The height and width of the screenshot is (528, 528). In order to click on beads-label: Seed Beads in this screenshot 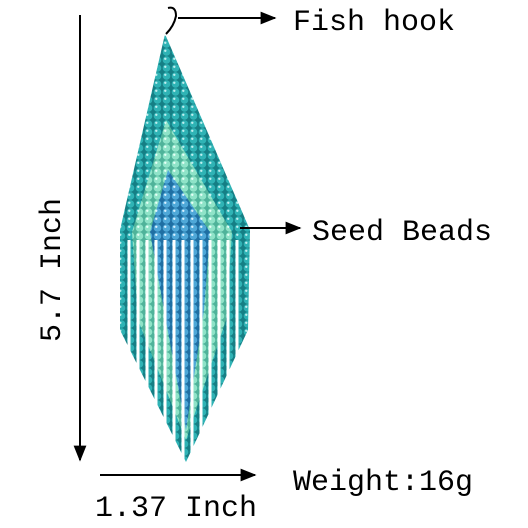, I will do `click(402, 233)`.